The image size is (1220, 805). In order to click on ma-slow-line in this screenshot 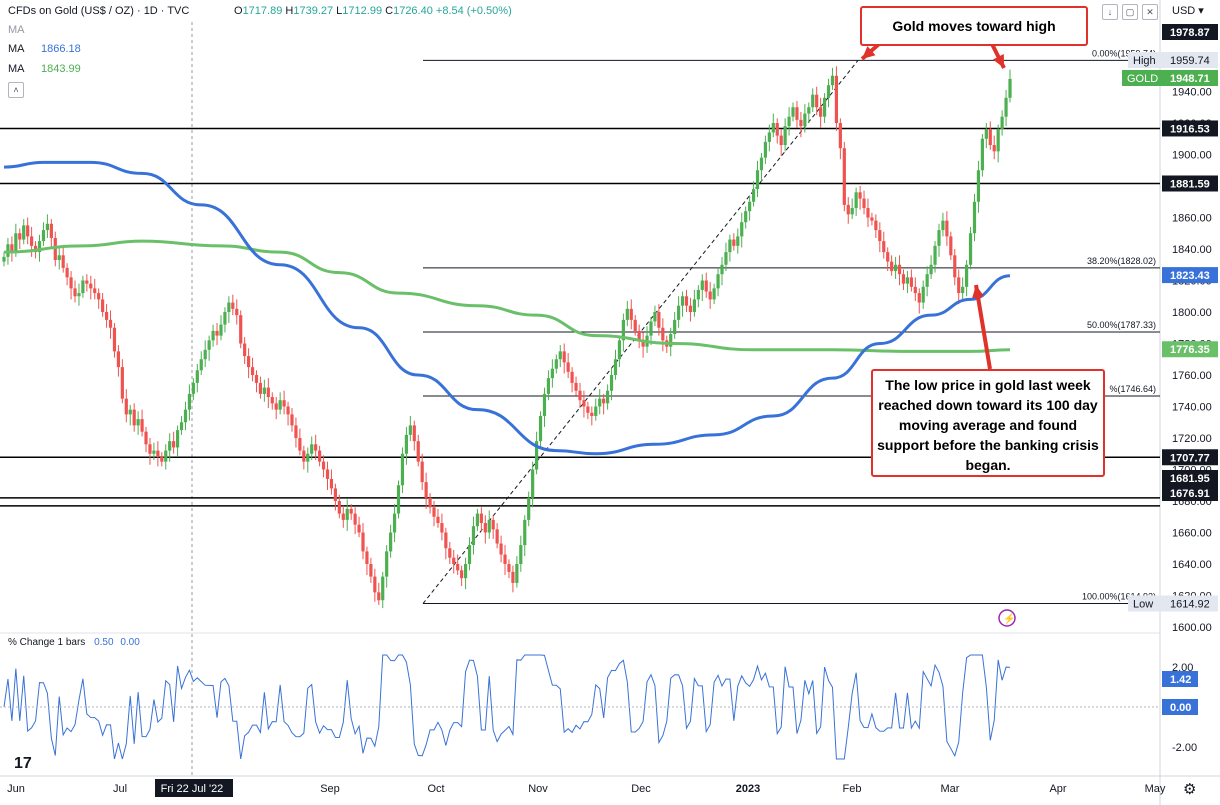, I will do `click(507, 296)`.